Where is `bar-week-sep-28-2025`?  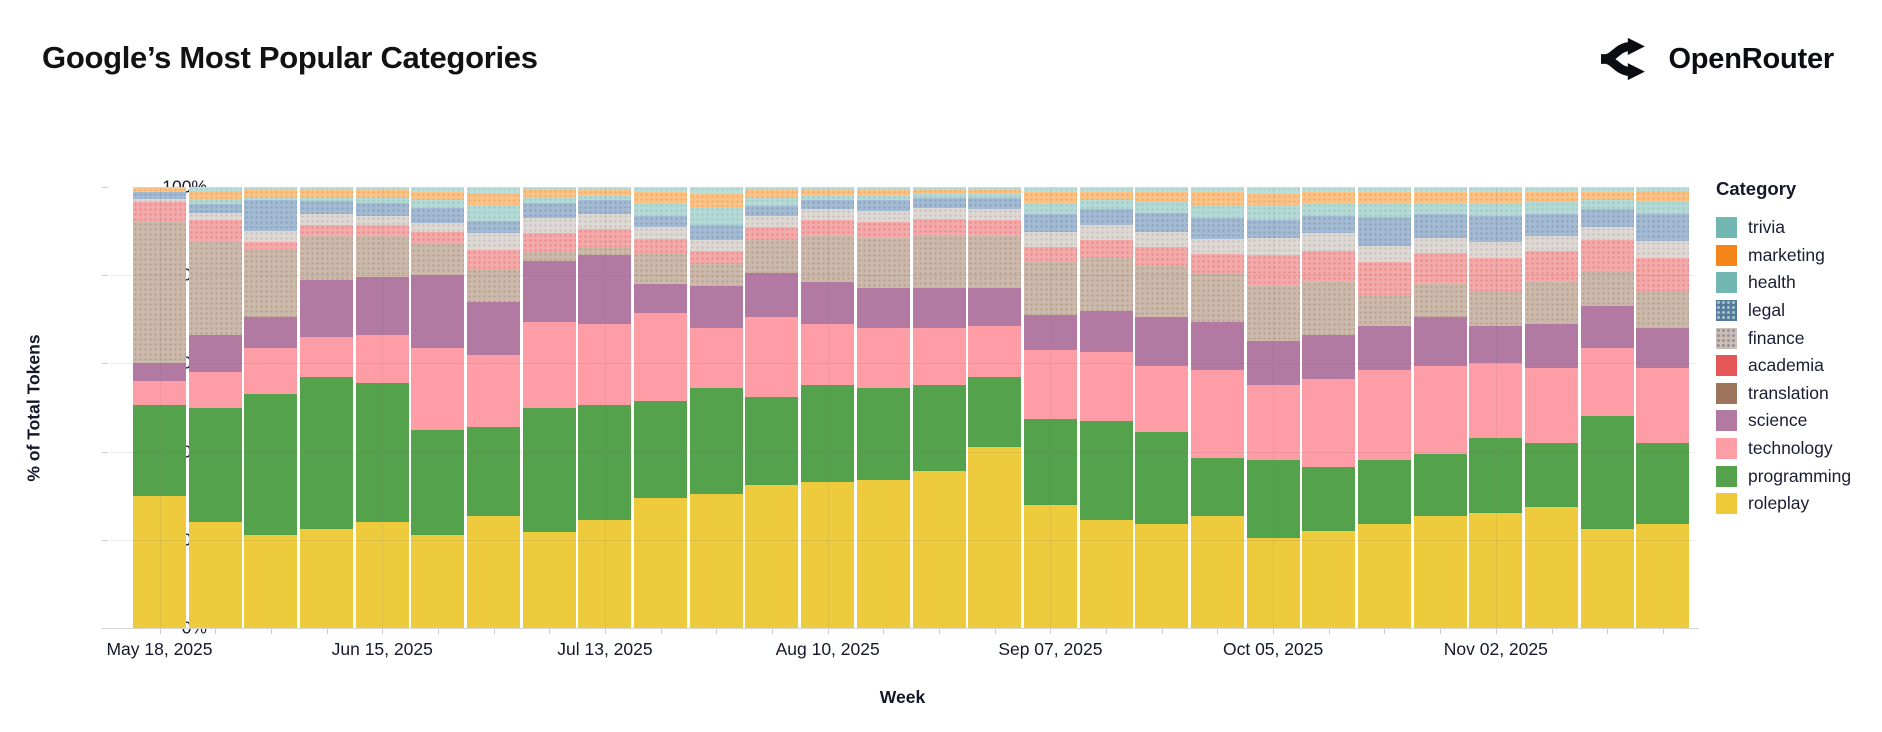 bar-week-sep-28-2025 is located at coordinates (1217, 407).